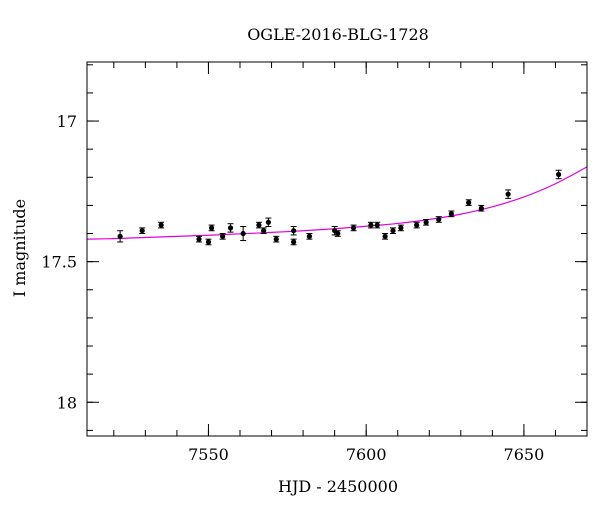  Describe the element at coordinates (67, 402) in the screenshot. I see `y-tick-label: 18` at that location.